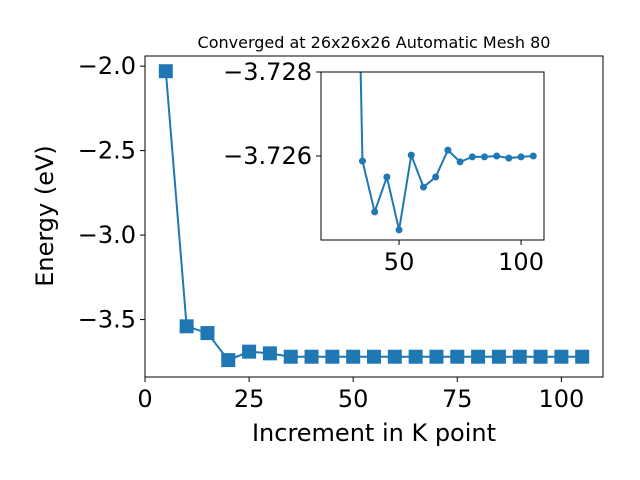 This screenshot has height=480, width=640. I want to click on y-tick-label: −3.728, so click(267, 72).